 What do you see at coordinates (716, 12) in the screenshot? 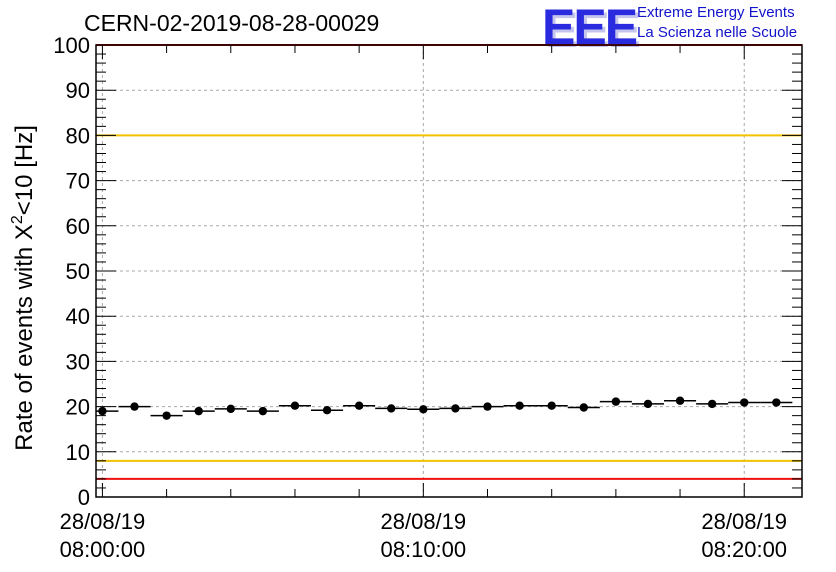
I see `logo-subtitle-line1: Extreme Energy Events` at bounding box center [716, 12].